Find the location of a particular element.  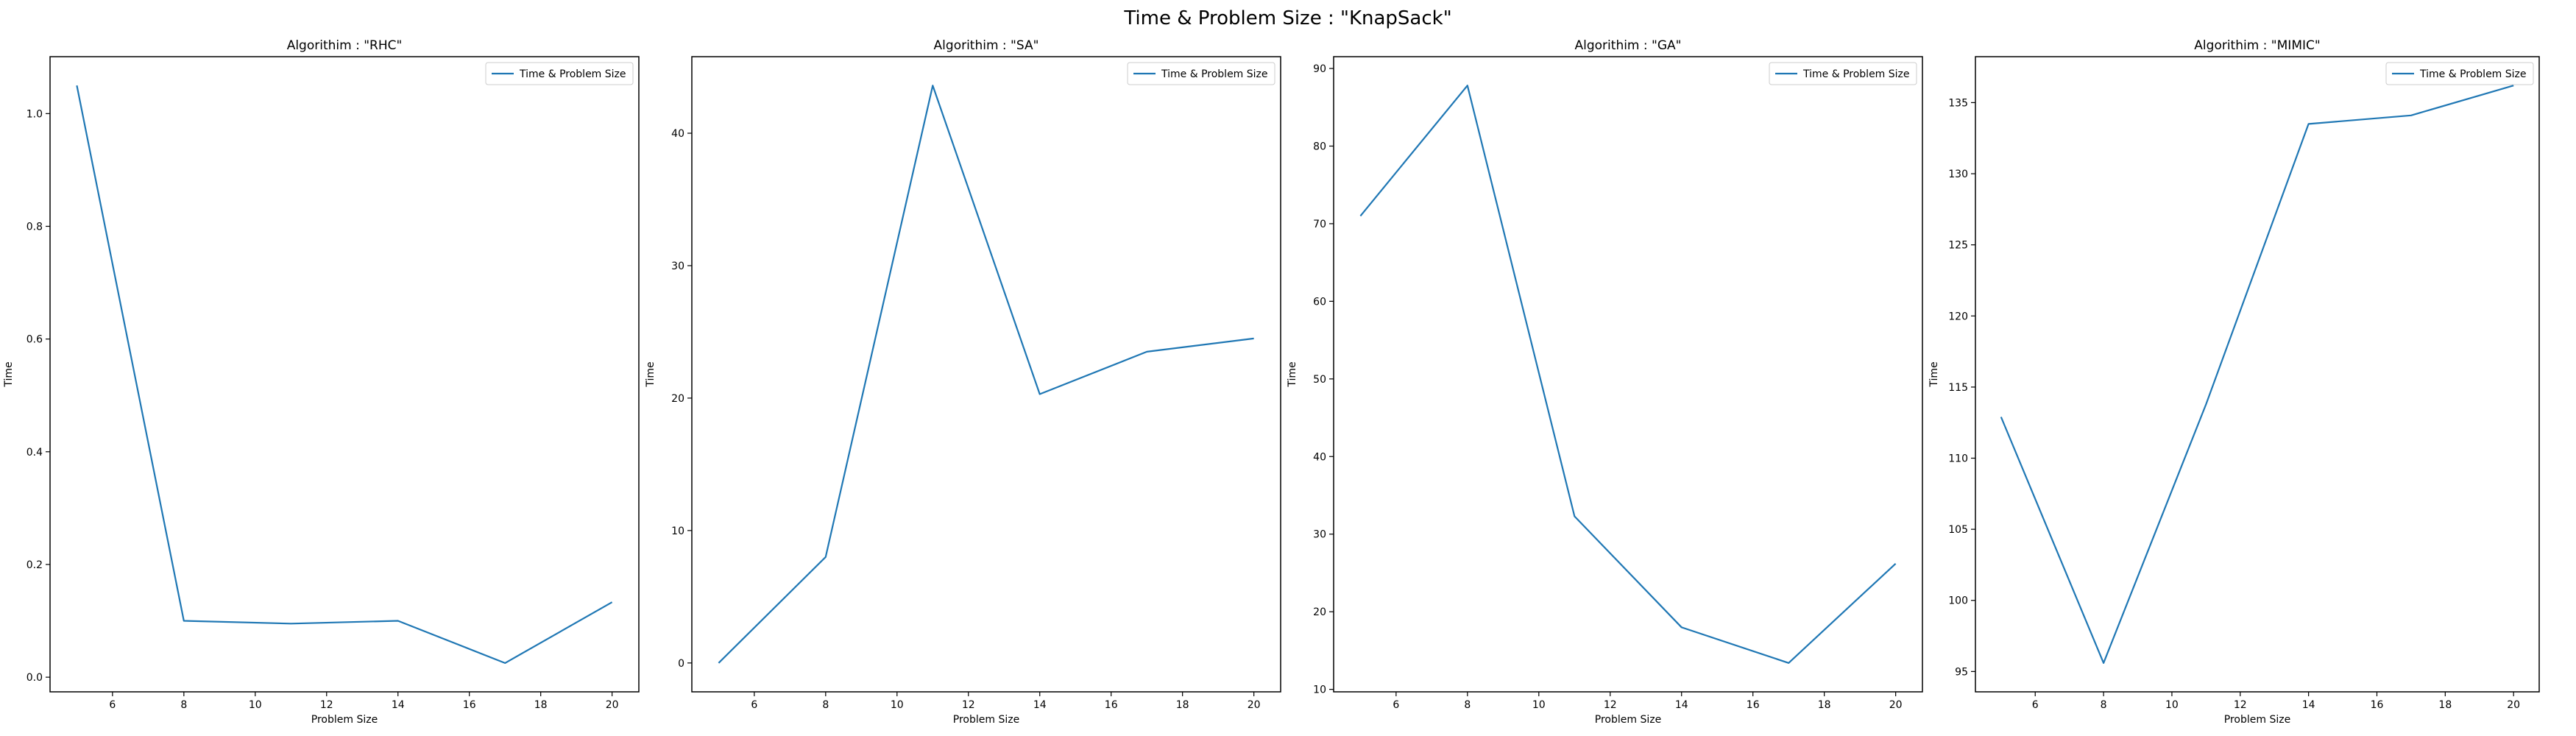

y-tick-label: 125 is located at coordinates (1958, 246).